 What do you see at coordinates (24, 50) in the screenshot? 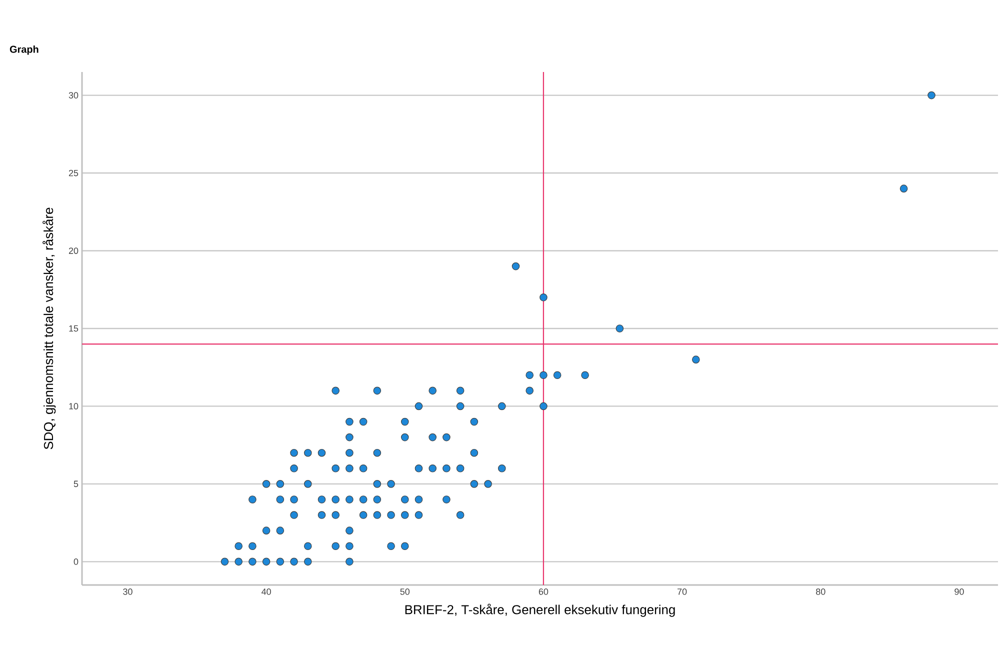
I see `chart-title: Graph` at bounding box center [24, 50].